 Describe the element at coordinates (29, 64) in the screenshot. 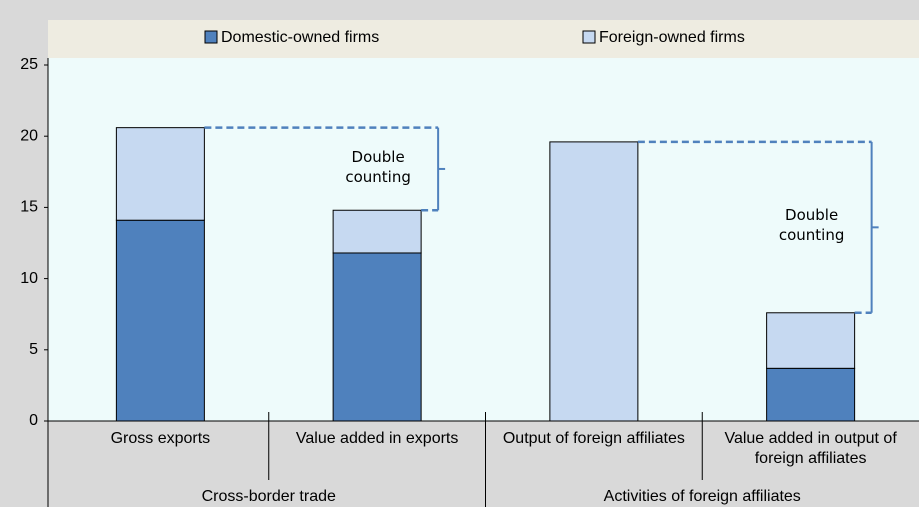

I see `y-tick-label: 25` at that location.